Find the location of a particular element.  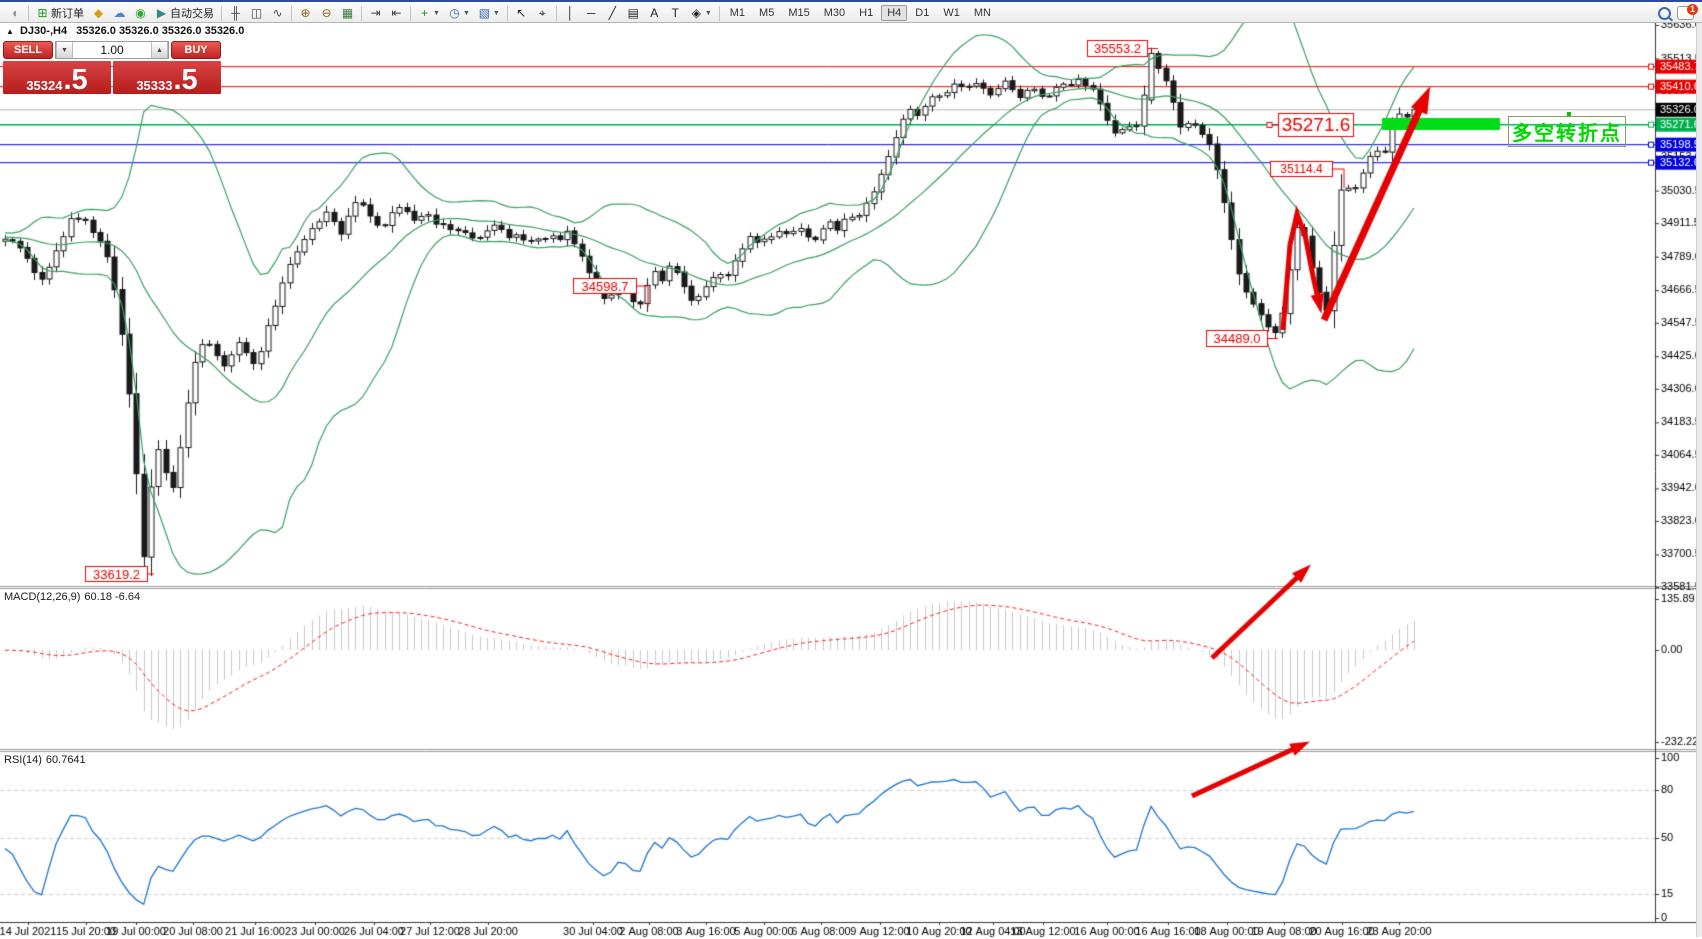

arrows-icon: ◈ ▼ is located at coordinates (701, 13).